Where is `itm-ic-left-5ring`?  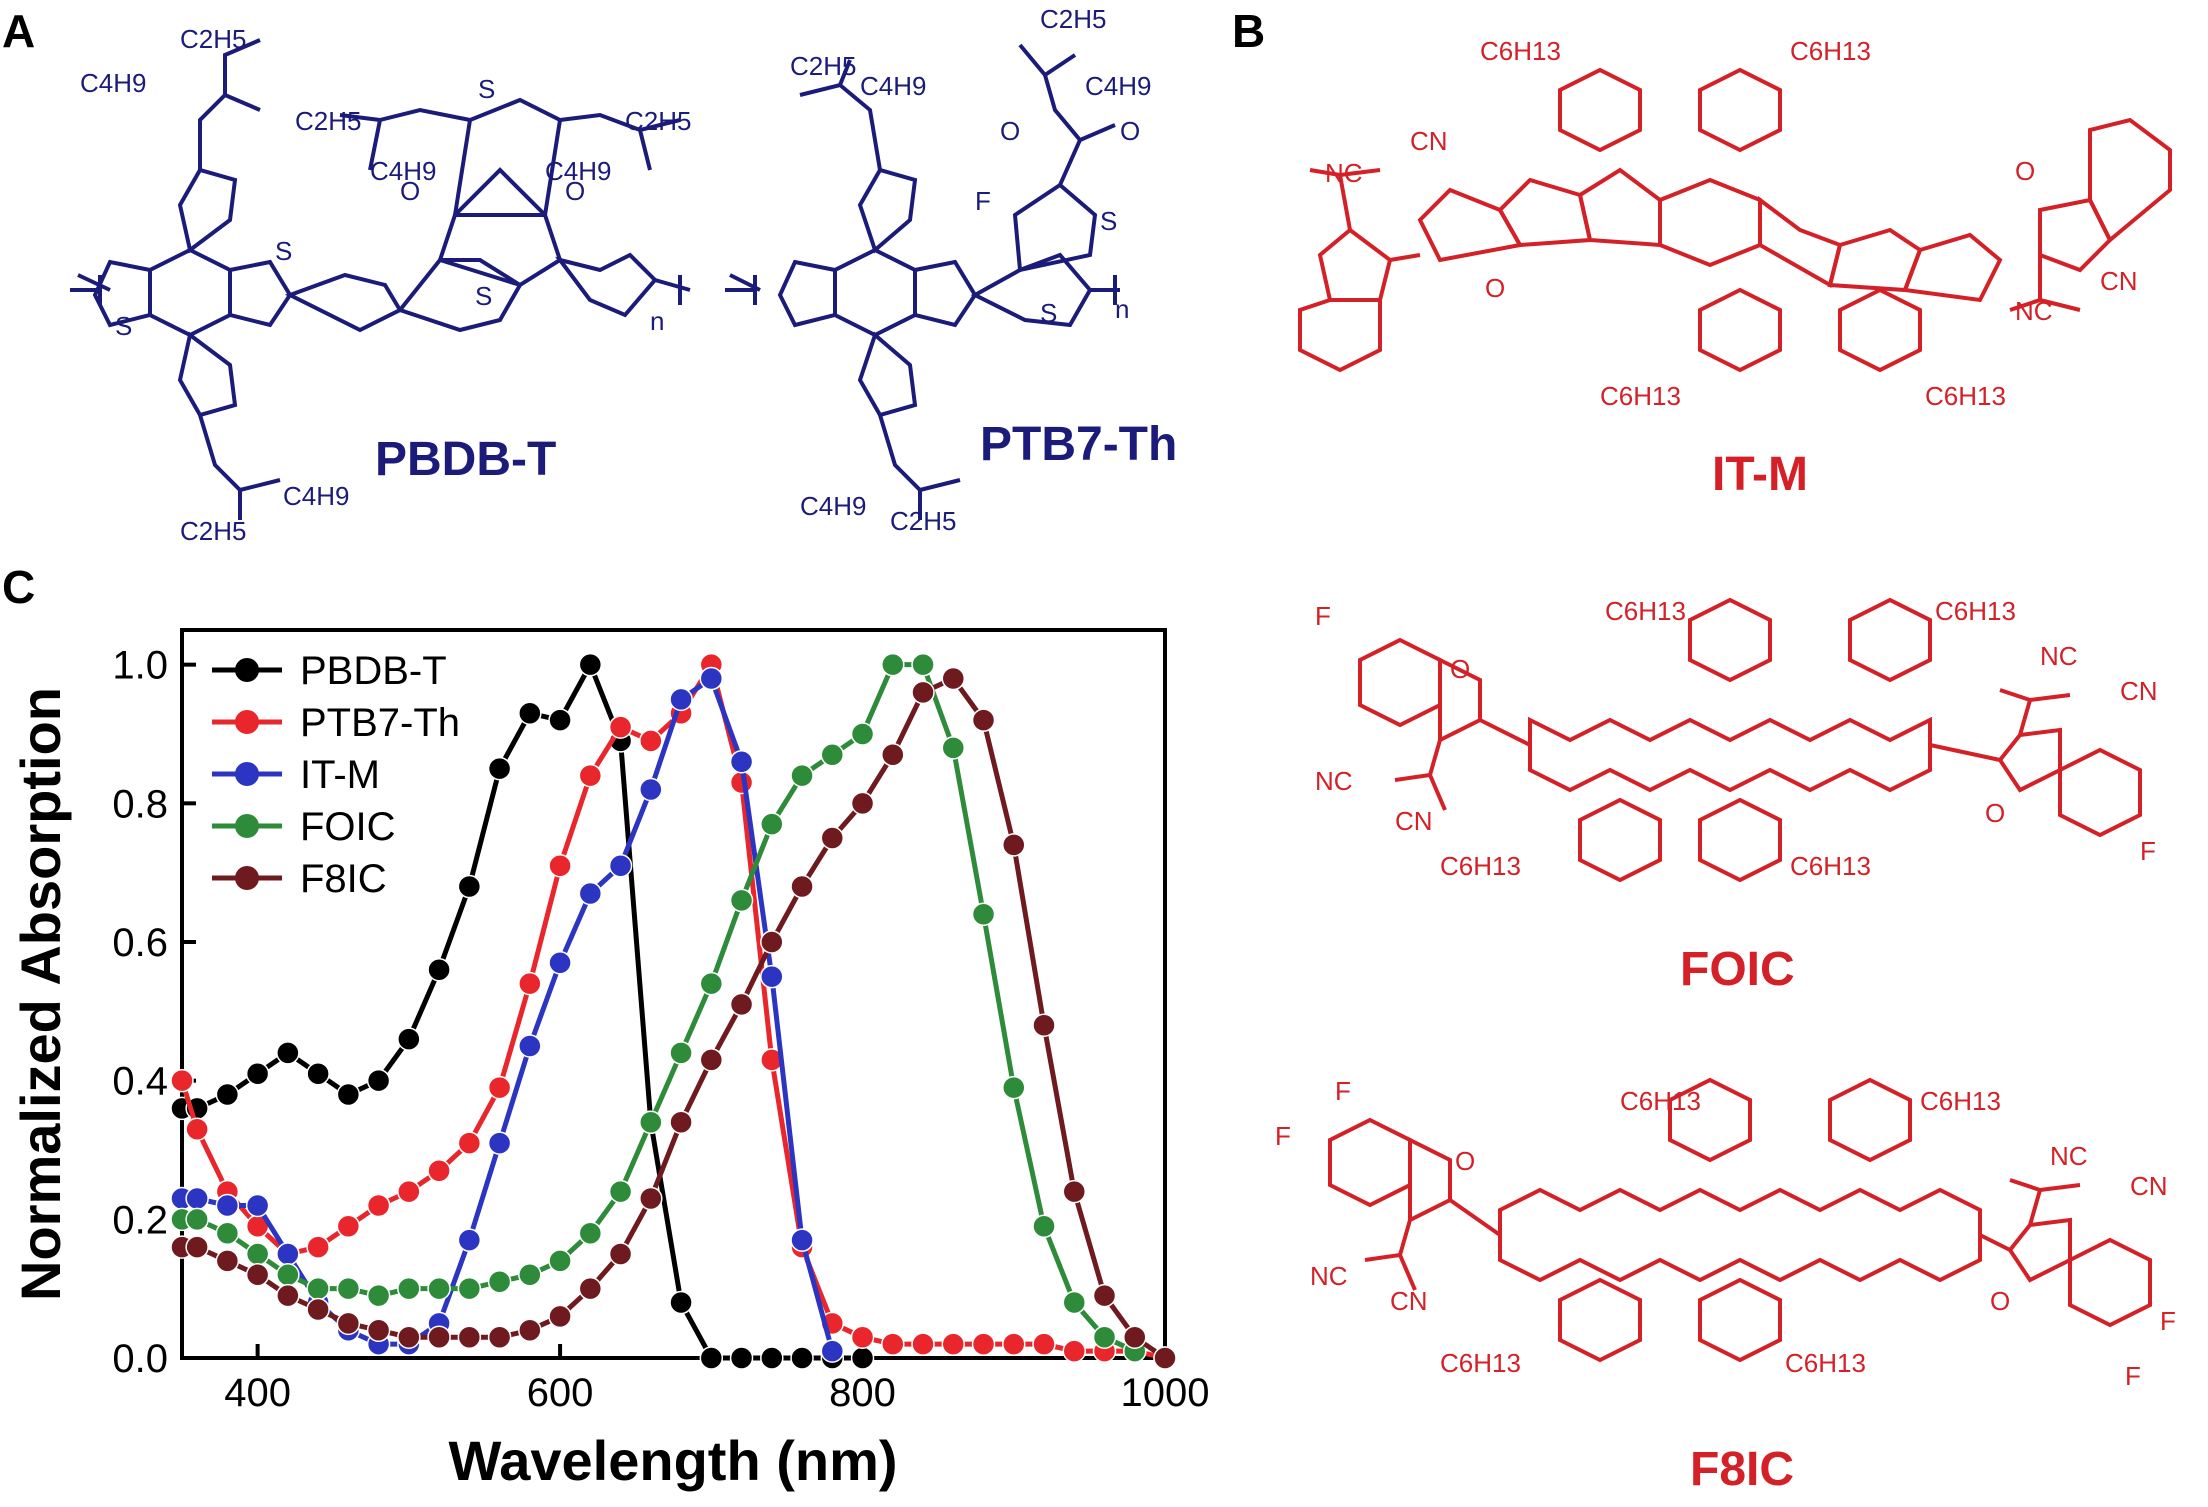
itm-ic-left-5ring is located at coordinates (1355, 264).